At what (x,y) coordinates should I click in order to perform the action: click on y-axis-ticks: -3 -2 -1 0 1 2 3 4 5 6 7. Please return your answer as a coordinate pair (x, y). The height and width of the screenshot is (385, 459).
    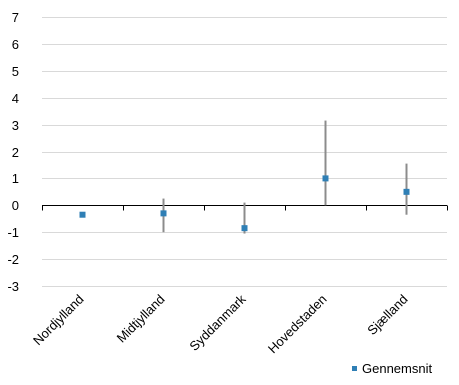
    Looking at the image, I should click on (13, 152).